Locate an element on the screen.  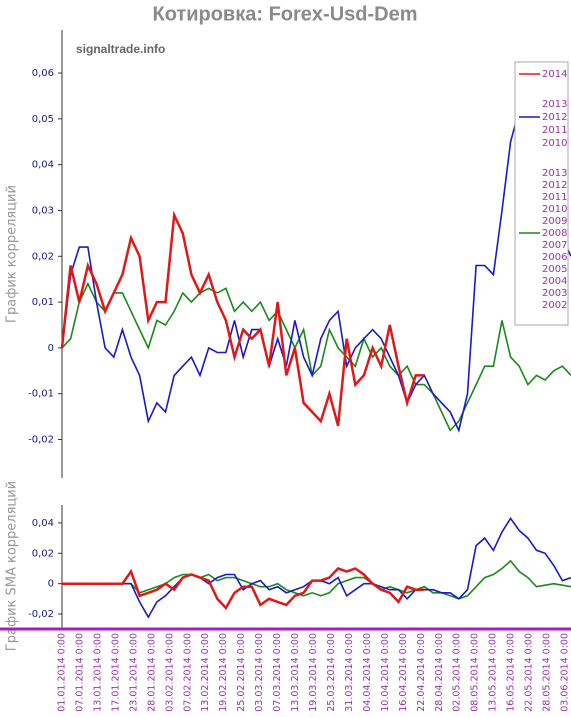
legend-label: 2014 is located at coordinates (554, 74).